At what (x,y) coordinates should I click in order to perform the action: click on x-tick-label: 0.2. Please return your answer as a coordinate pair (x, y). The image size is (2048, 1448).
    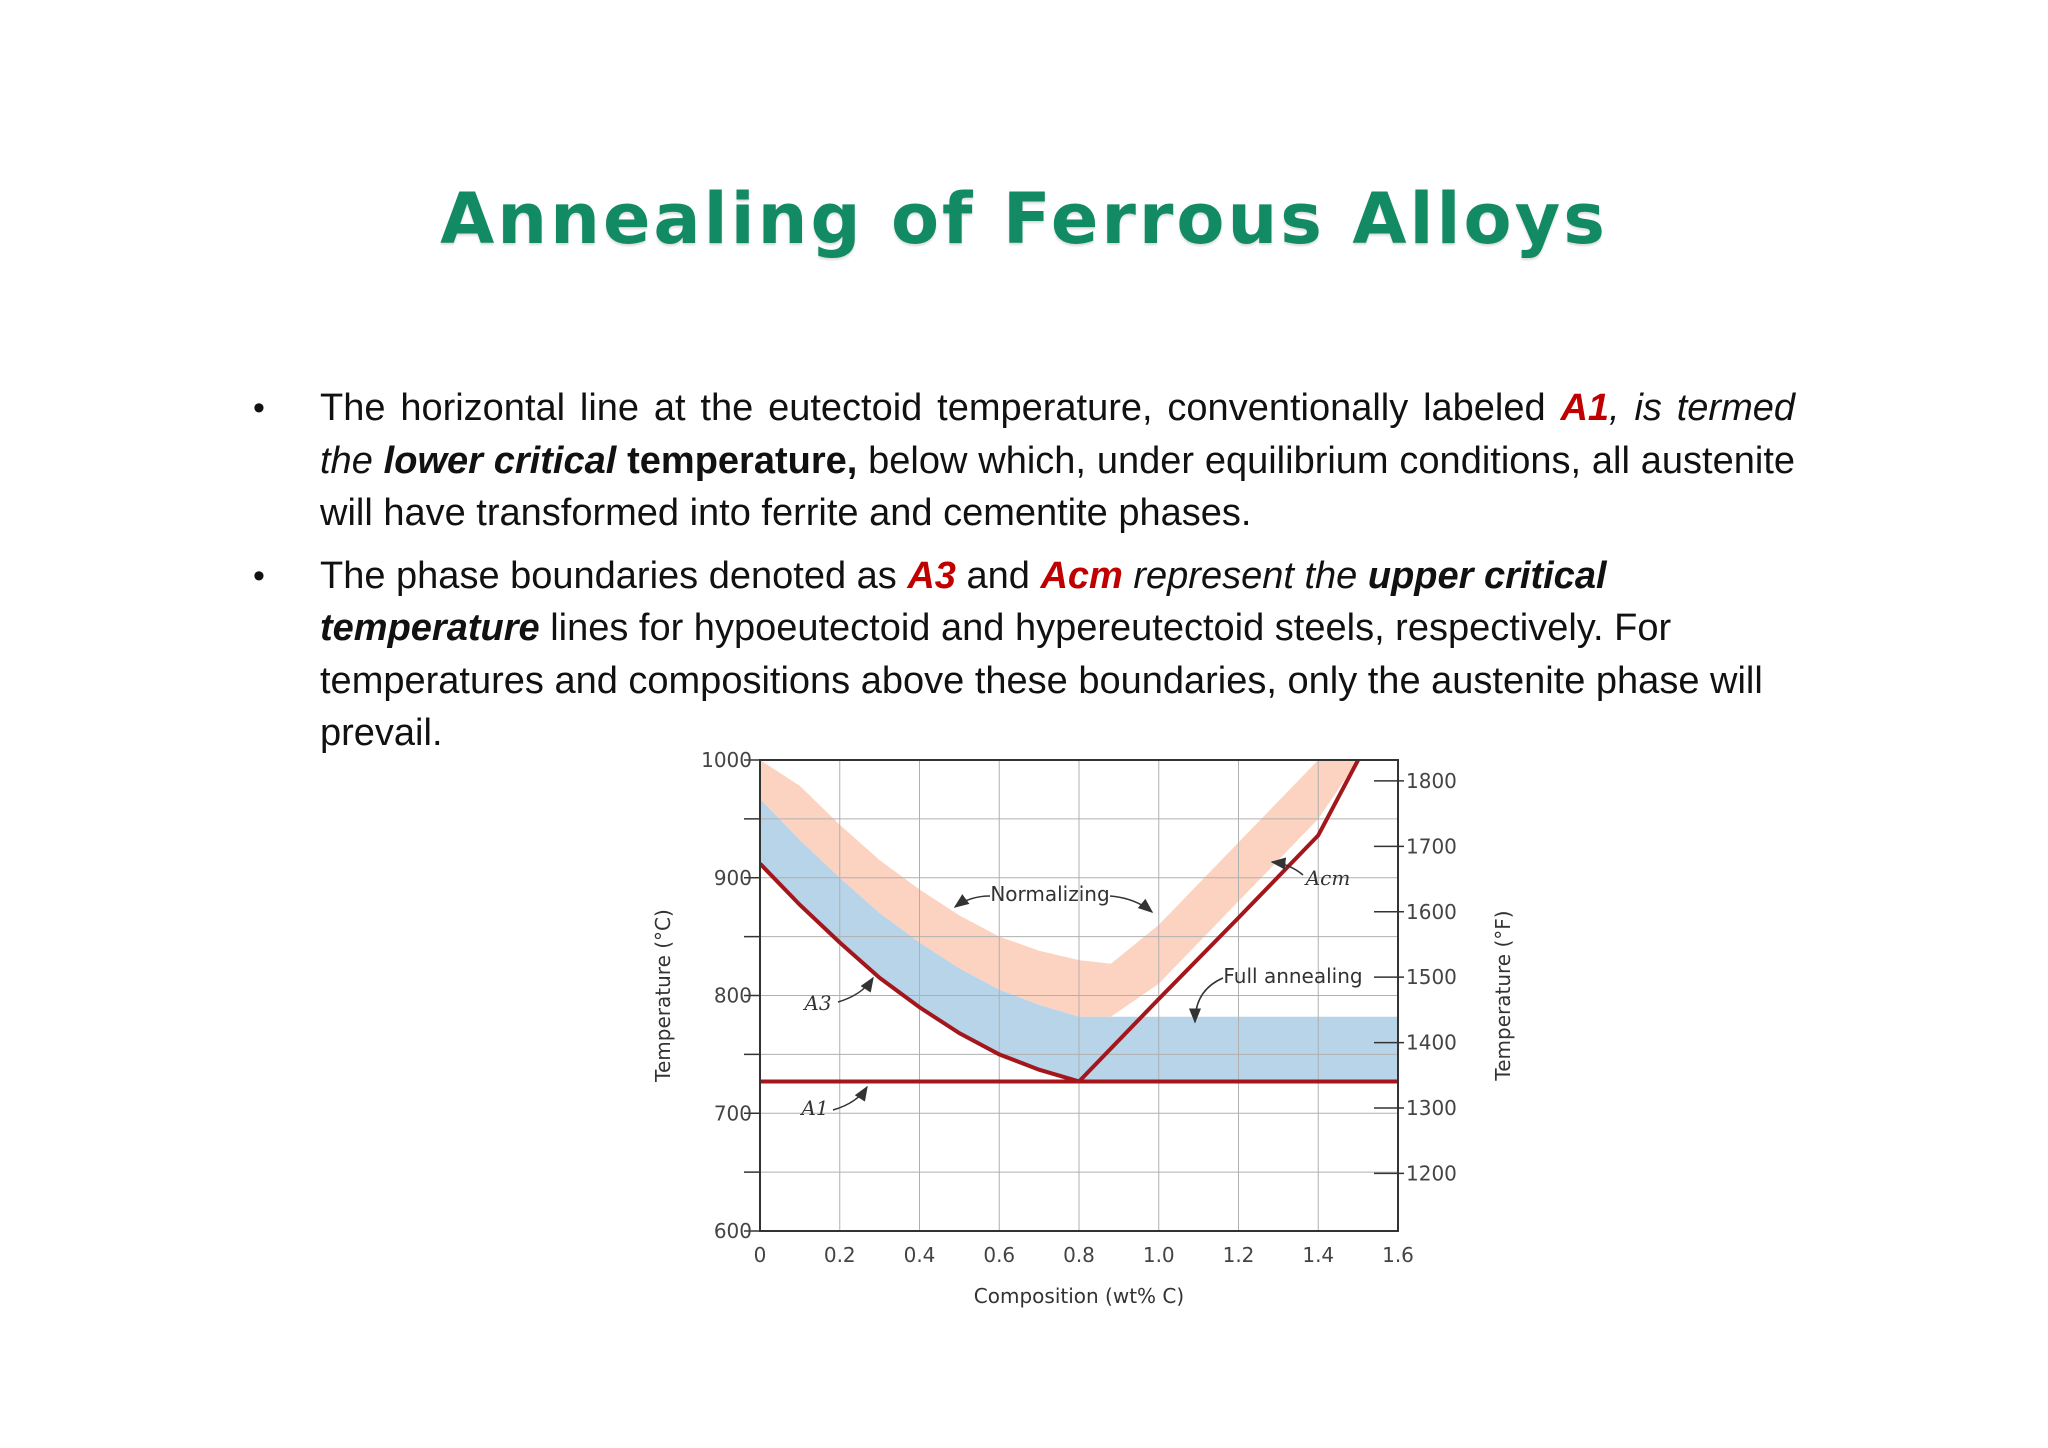
    Looking at the image, I should click on (840, 1255).